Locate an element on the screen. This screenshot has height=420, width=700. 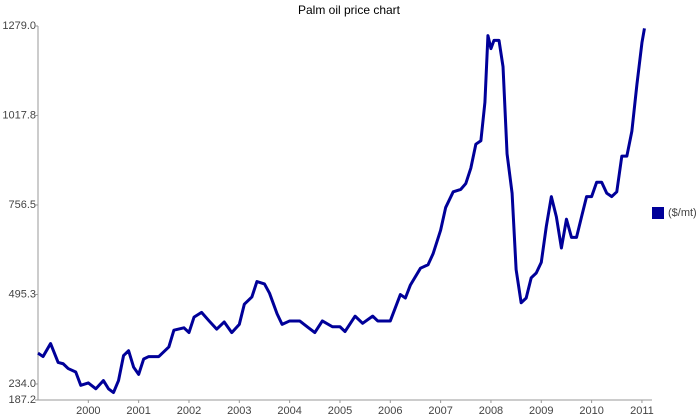
x-tick-label: 2005 is located at coordinates (340, 411).